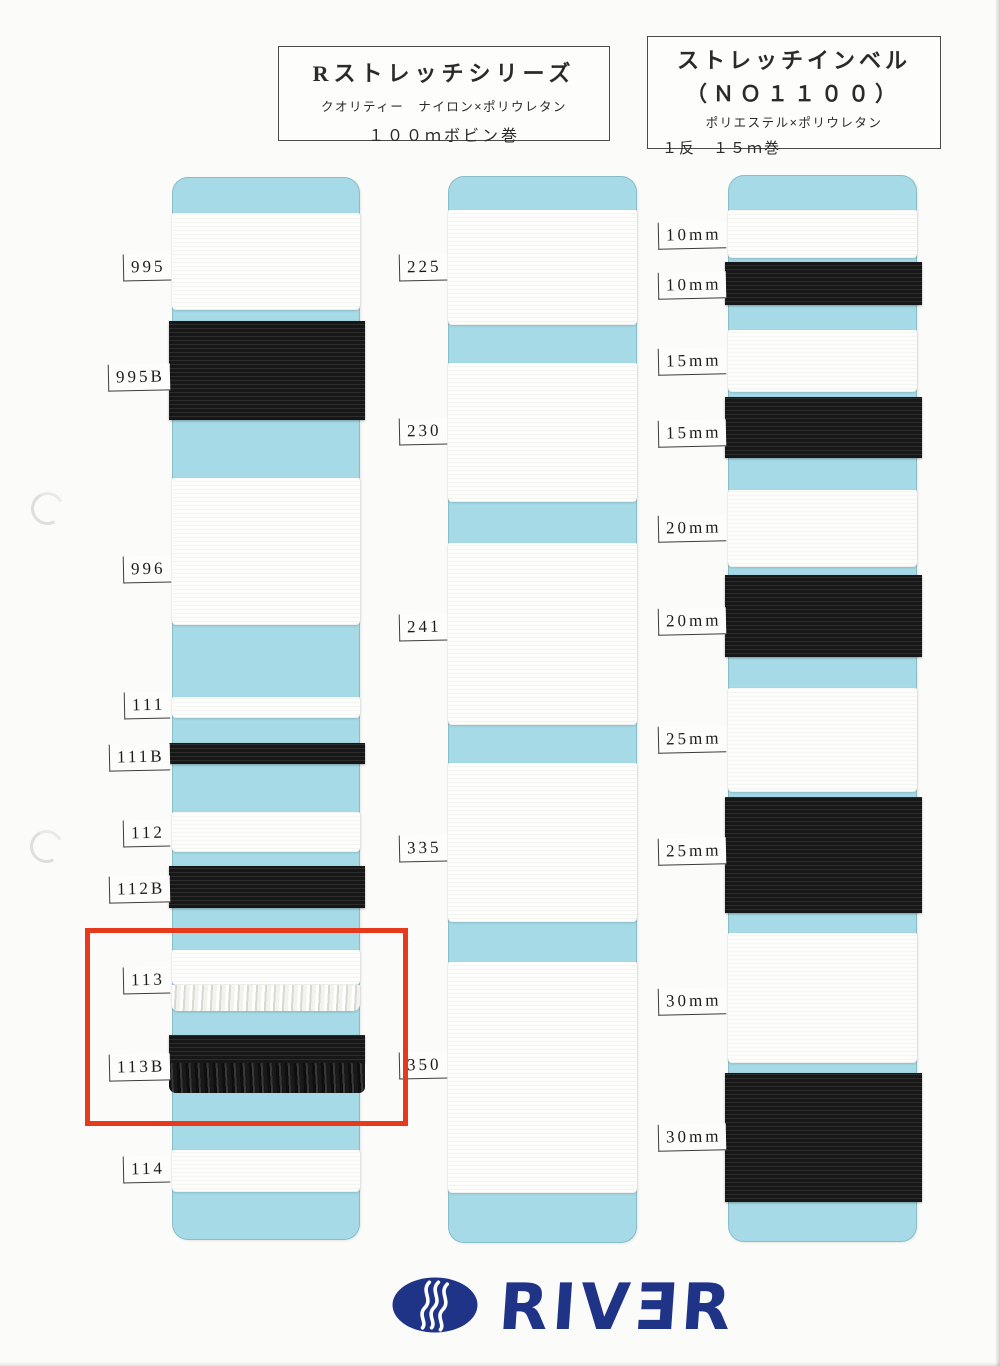 This screenshot has width=1000, height=1366. What do you see at coordinates (46, 846) in the screenshot?
I see `punch-hole-bottom` at bounding box center [46, 846].